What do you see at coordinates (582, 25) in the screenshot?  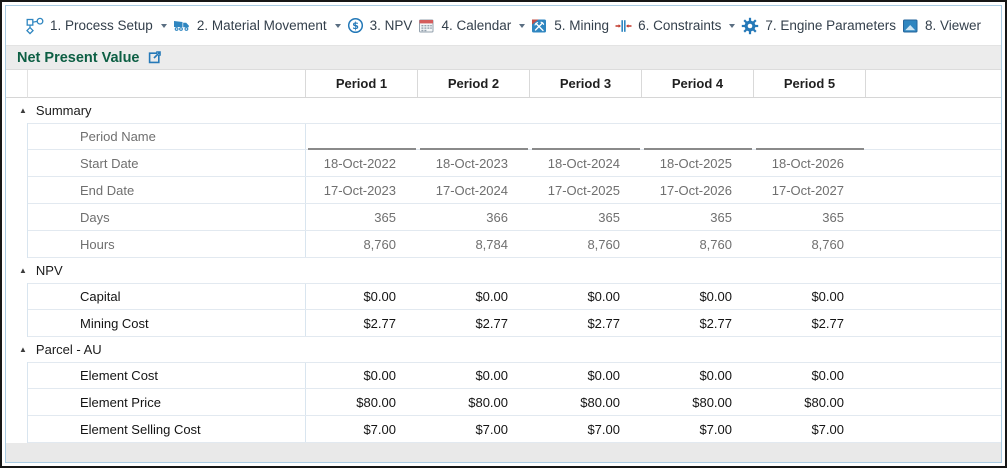 I see `toolbar-item-label: 5. Mining` at bounding box center [582, 25].